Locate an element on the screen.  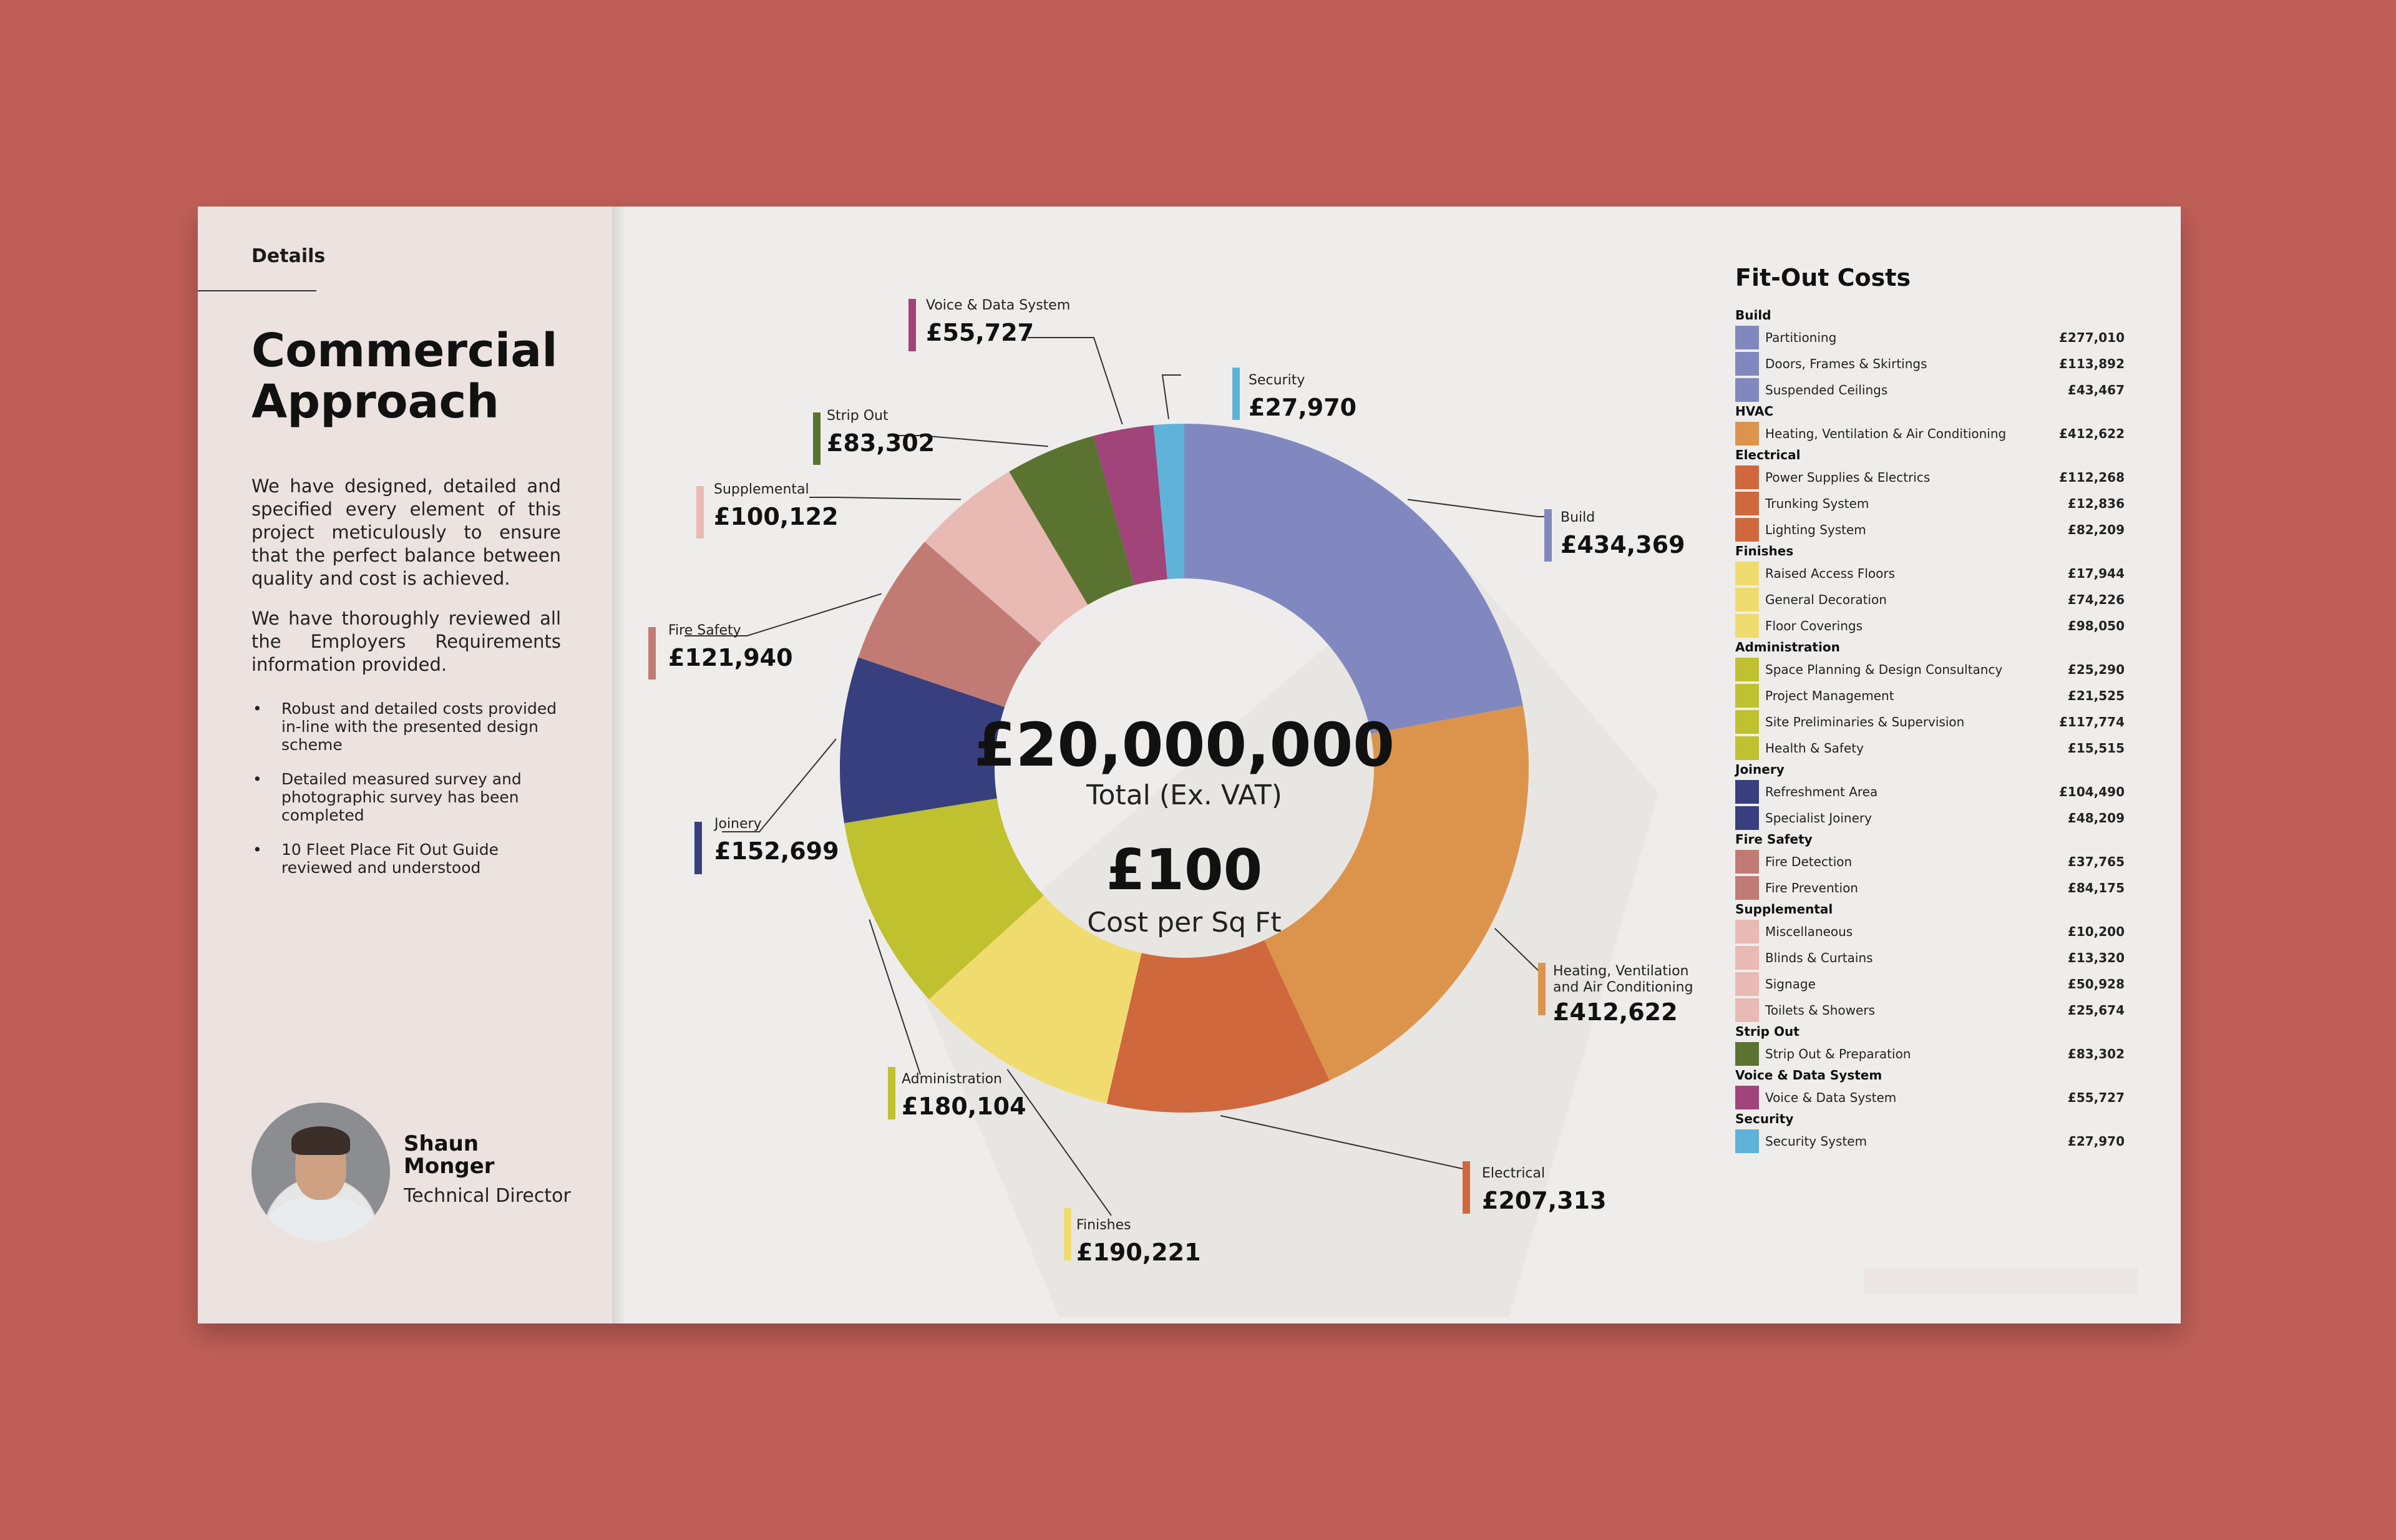
legend-category: Voice & Data System is located at coordinates (1808, 1075).